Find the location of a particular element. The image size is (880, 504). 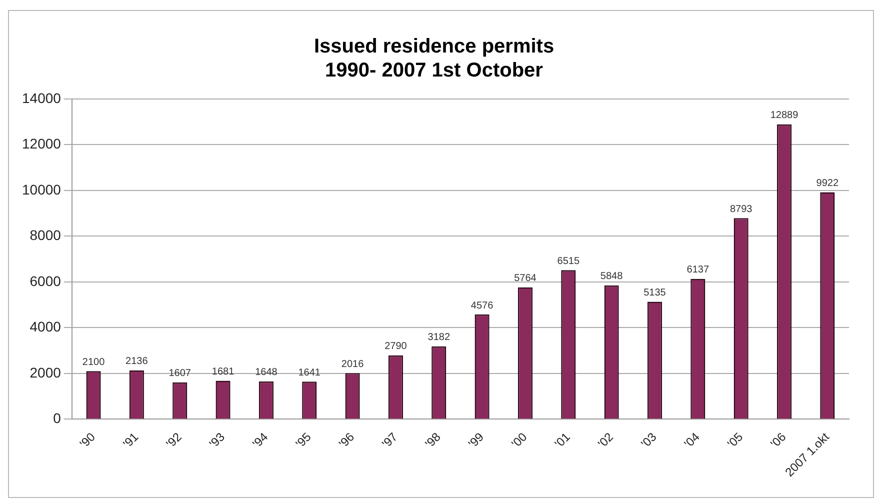

data-label: 5848 is located at coordinates (612, 276).